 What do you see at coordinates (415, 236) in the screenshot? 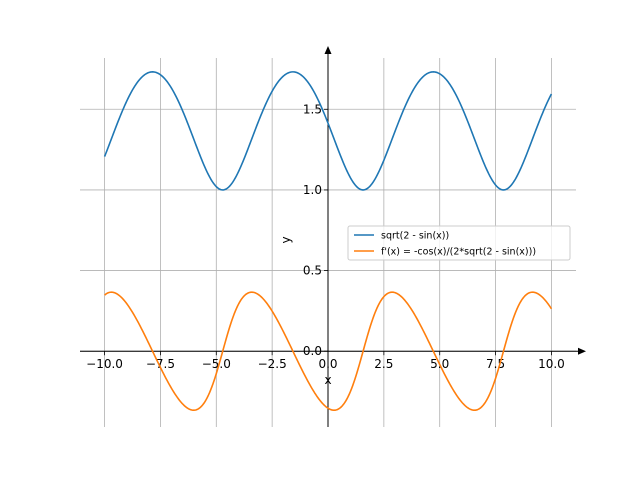
I see `legend-entry-label: sqrt(2 - sin(x))` at bounding box center [415, 236].